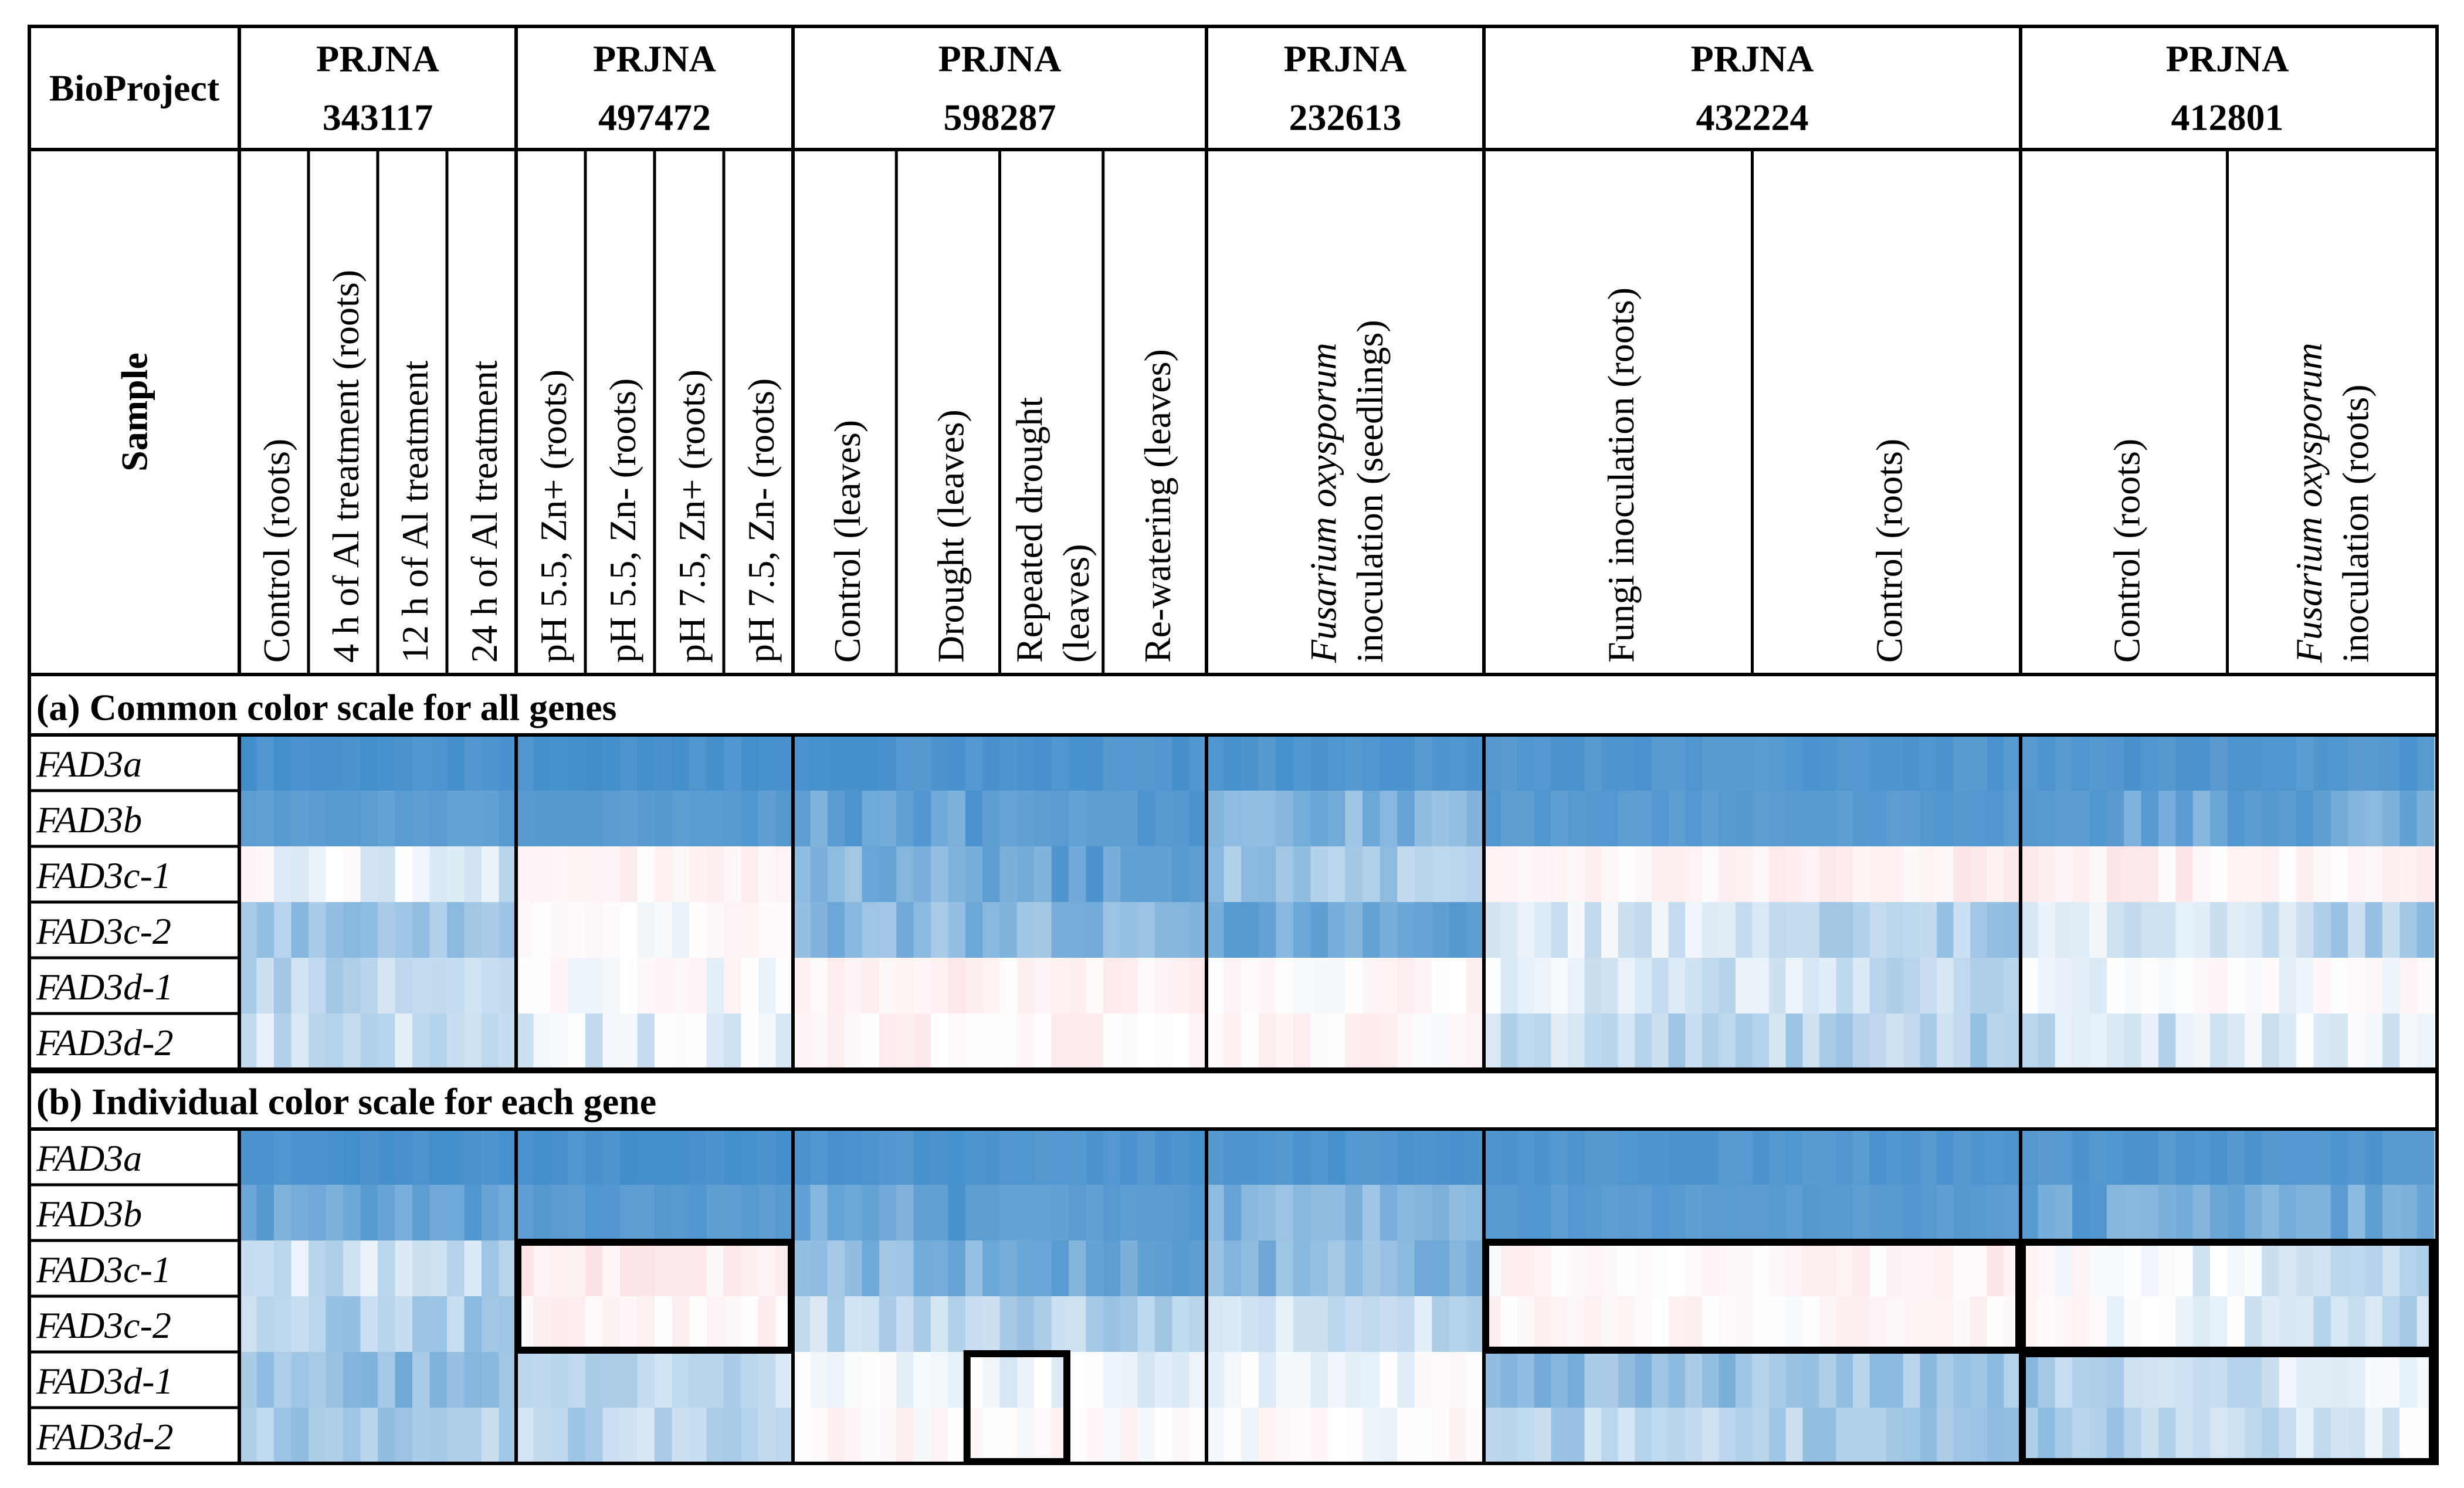 Image resolution: width=2464 pixels, height=1488 pixels. What do you see at coordinates (1889, 551) in the screenshot?
I see `sample-label: Control (roots)` at bounding box center [1889, 551].